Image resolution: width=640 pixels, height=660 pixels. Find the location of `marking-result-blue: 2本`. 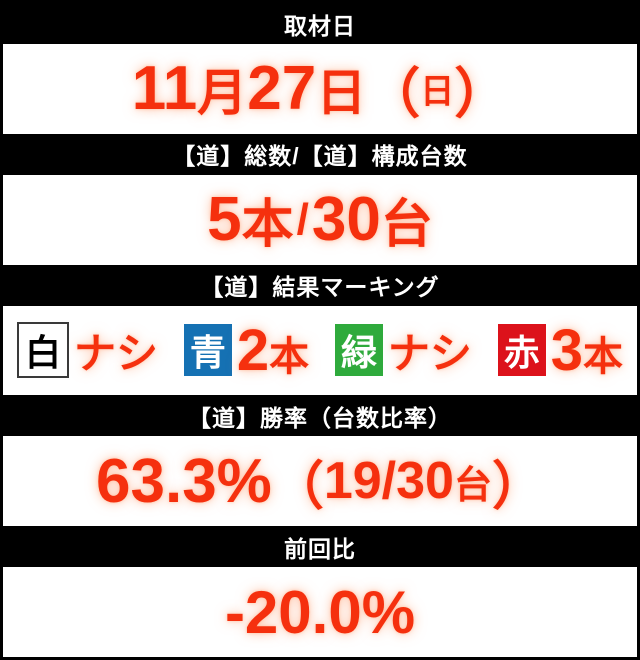

marking-result-blue: 2本 is located at coordinates (273, 350).